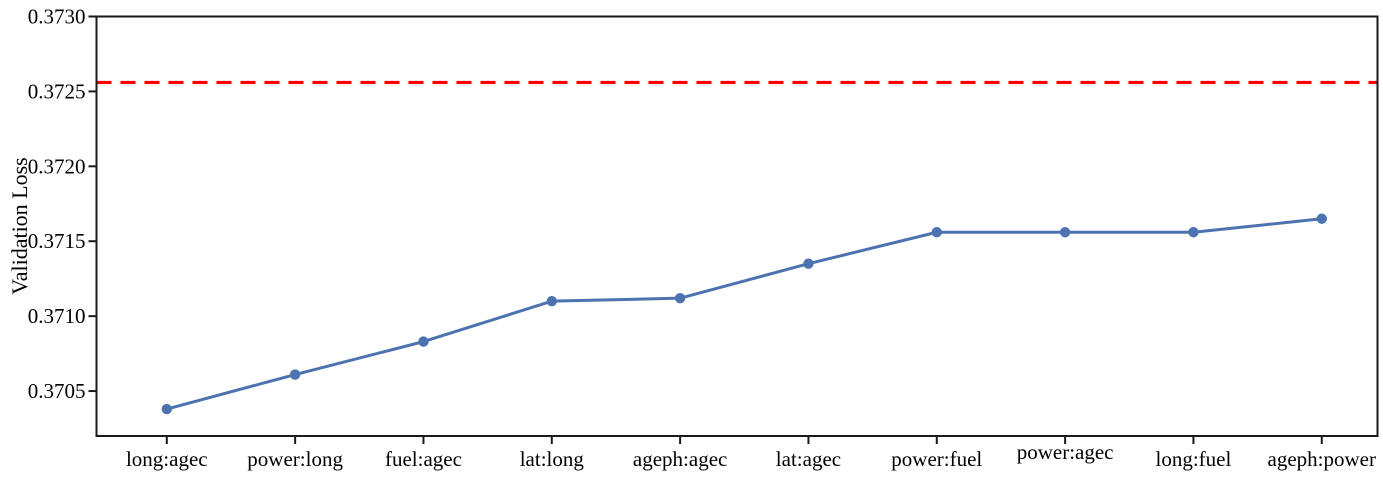 This screenshot has width=1383, height=477. Describe the element at coordinates (57, 241) in the screenshot. I see `y-tick-label: 0.3715` at that location.